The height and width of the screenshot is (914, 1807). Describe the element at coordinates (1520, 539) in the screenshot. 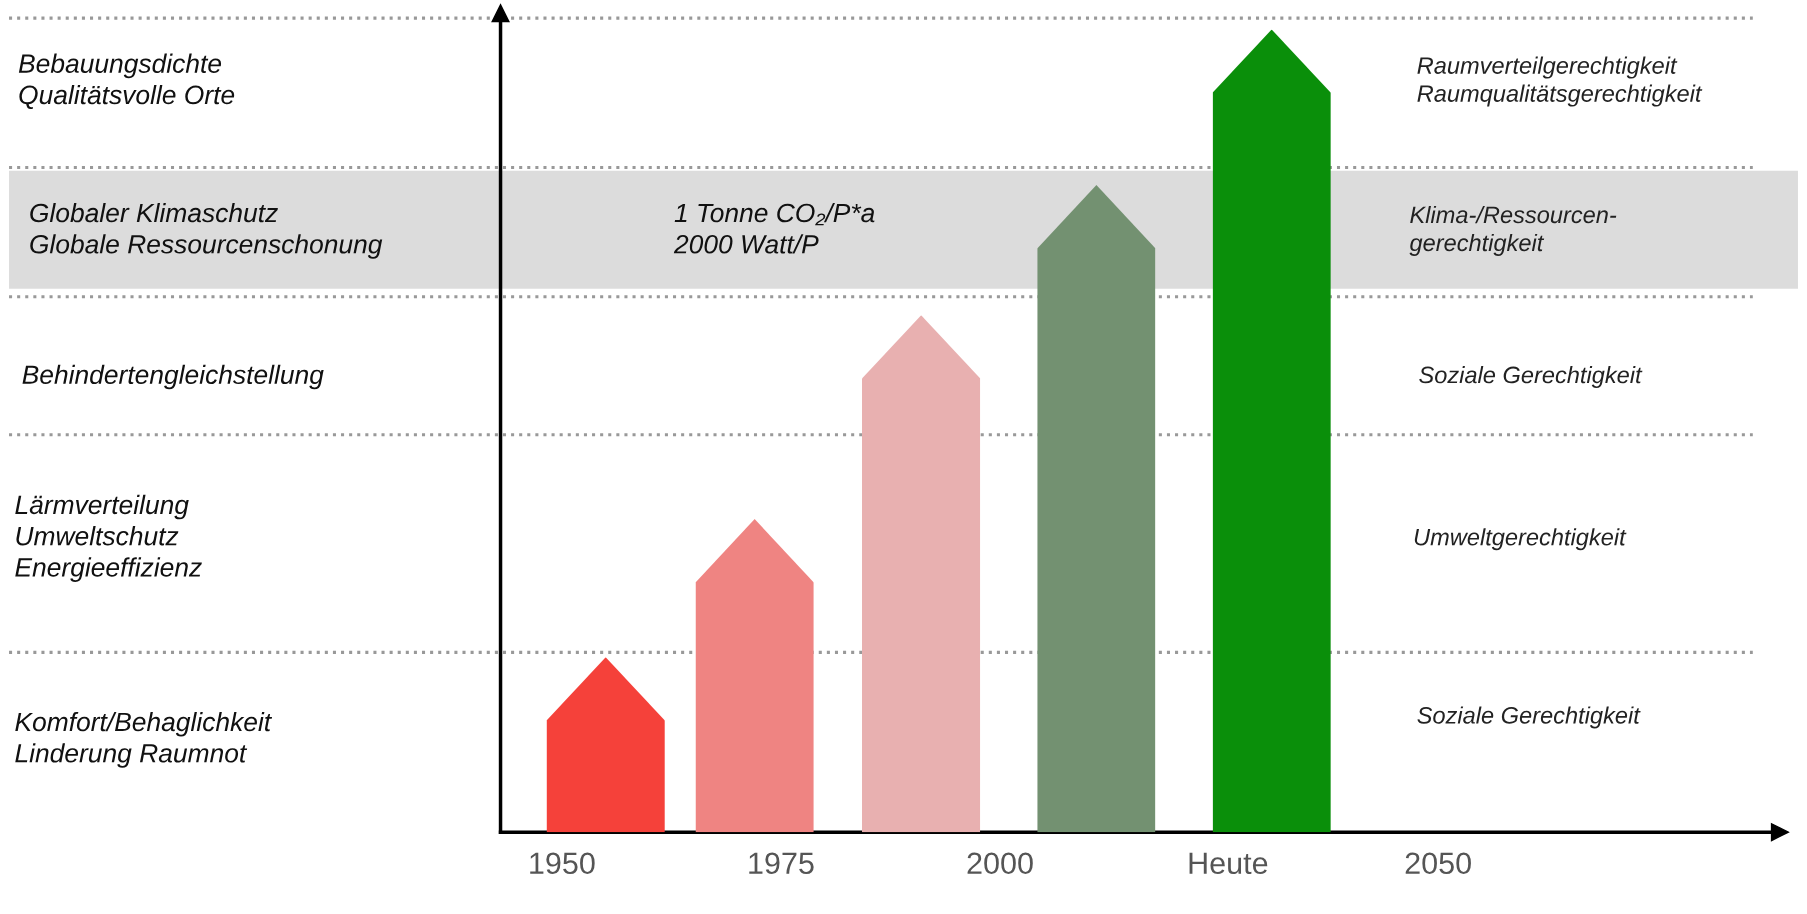

I see `annotation: Umweltgerechtigkeit` at that location.